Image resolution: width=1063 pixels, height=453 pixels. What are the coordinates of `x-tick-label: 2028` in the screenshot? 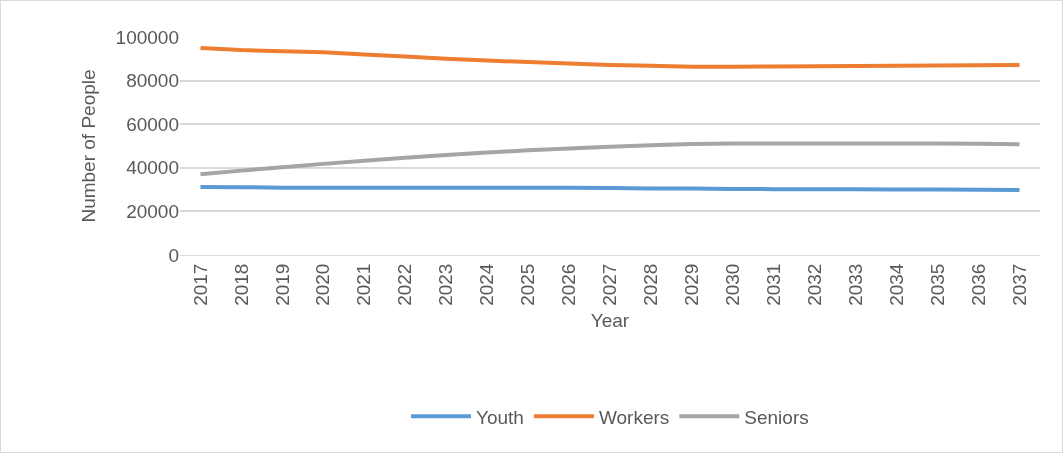 It's located at (651, 284).